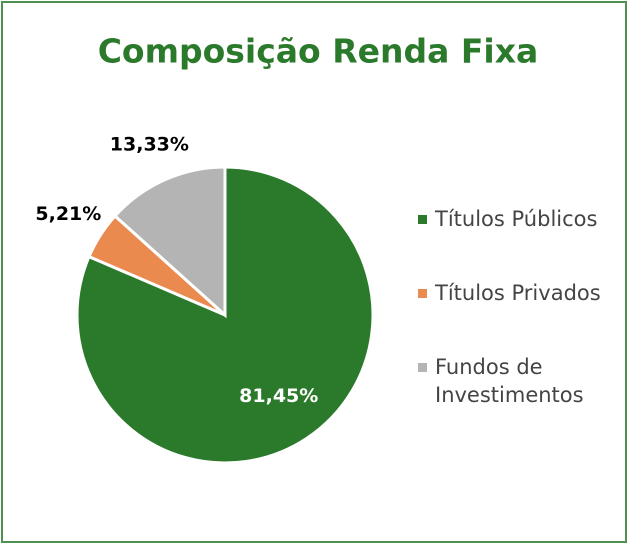 This screenshot has width=632, height=547. I want to click on data-label: 5,21%, so click(68, 214).